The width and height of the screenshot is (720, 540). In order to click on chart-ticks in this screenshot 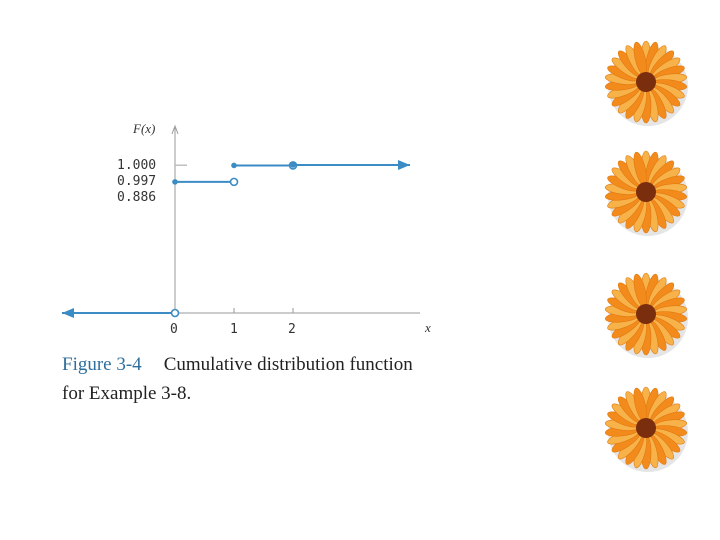, I will do `click(234, 238)`.